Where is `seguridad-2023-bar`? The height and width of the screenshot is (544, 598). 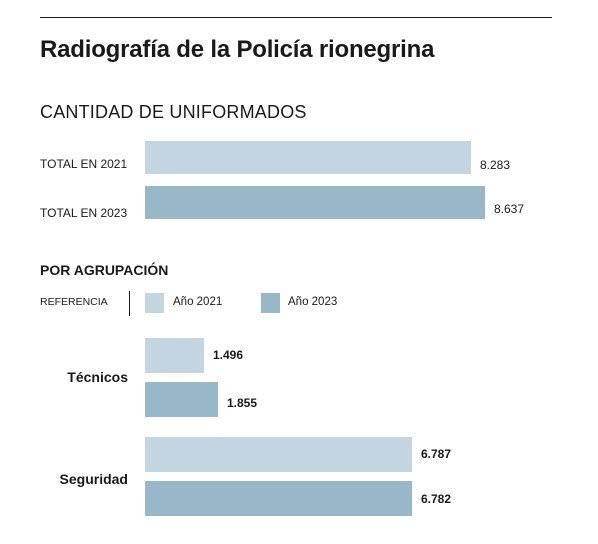
seguridad-2023-bar is located at coordinates (278, 498).